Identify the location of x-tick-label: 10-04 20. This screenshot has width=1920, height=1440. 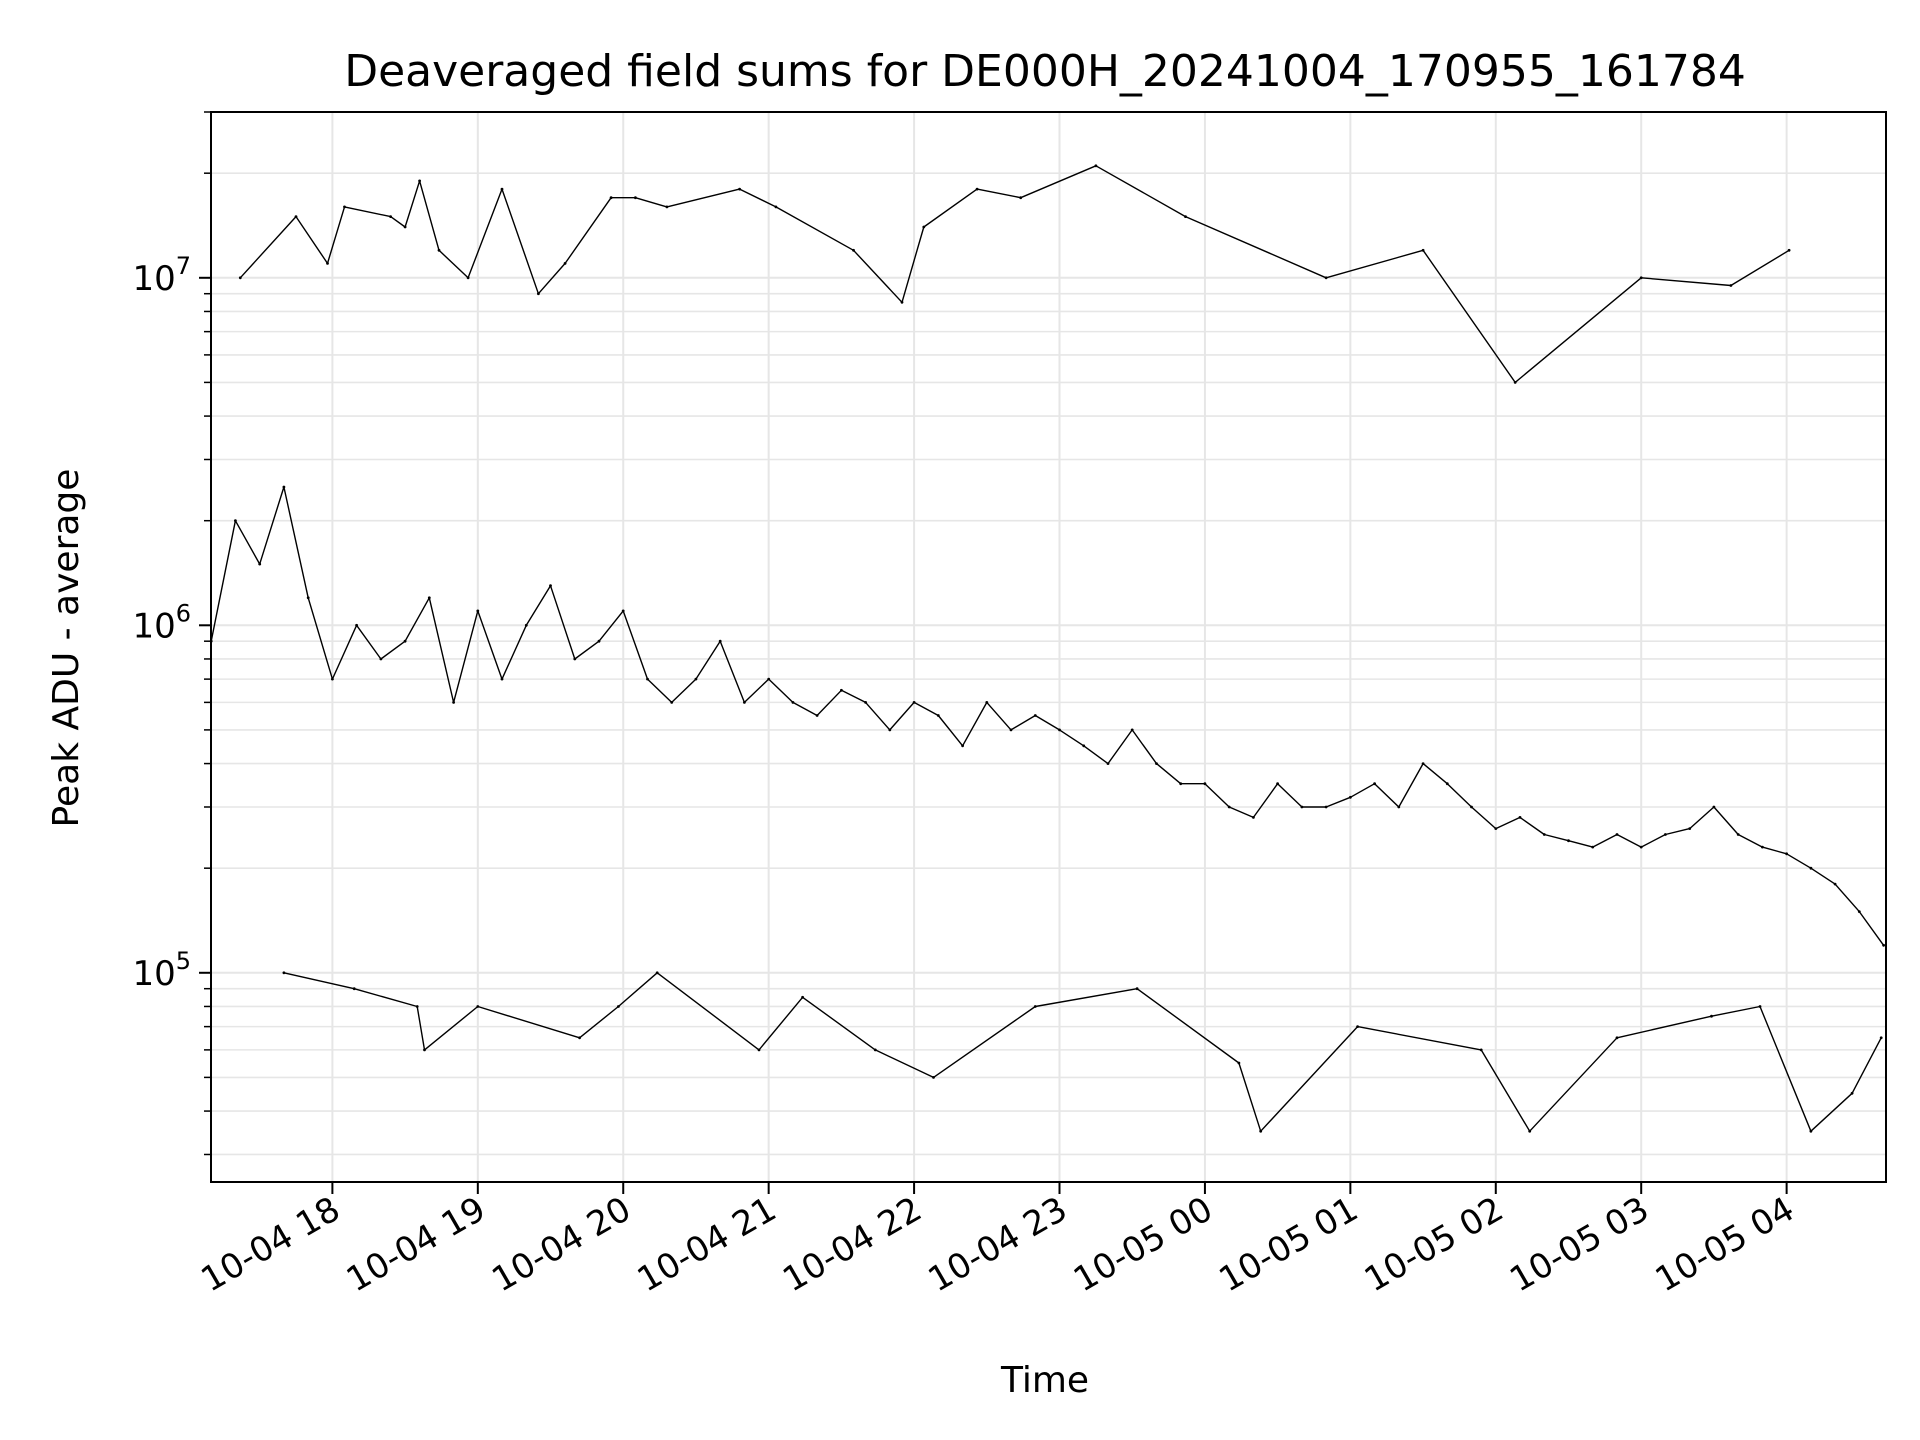
(561, 1244).